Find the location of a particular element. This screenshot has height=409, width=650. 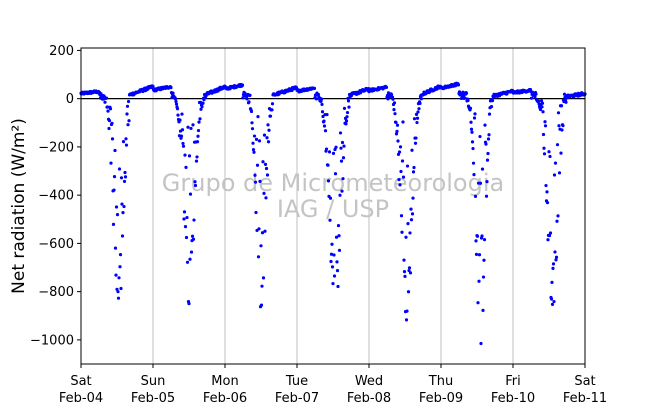

watermark-line-1: Grupo de Micrometeorologia is located at coordinates (333, 183).